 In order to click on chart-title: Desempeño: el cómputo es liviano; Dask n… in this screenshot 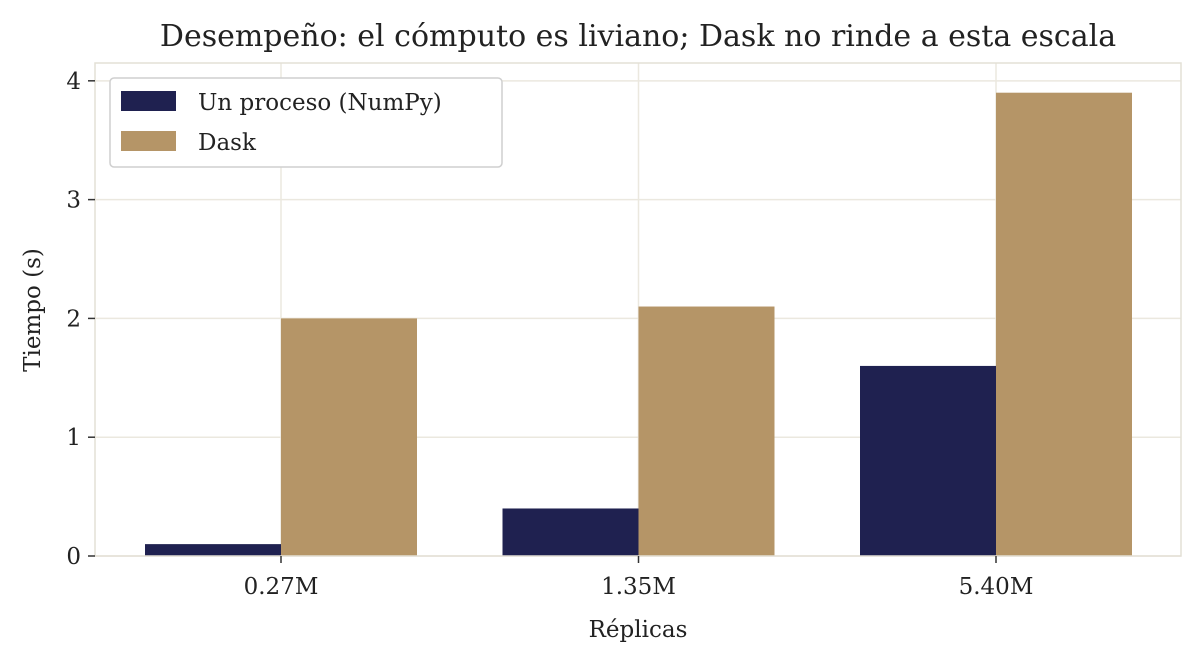, I will do `click(638, 36)`.